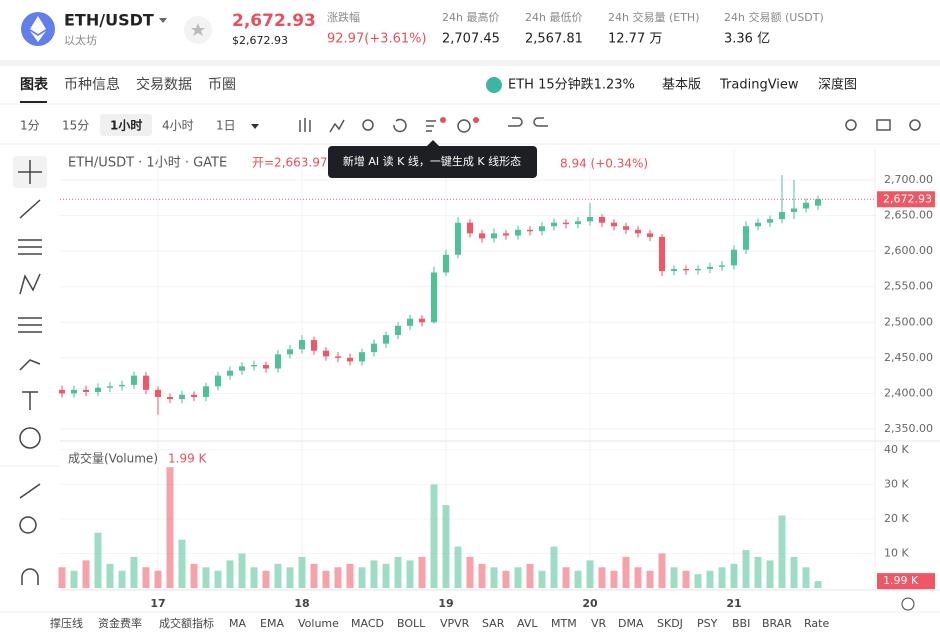  I want to click on x-tick-label: 21, so click(733, 603).